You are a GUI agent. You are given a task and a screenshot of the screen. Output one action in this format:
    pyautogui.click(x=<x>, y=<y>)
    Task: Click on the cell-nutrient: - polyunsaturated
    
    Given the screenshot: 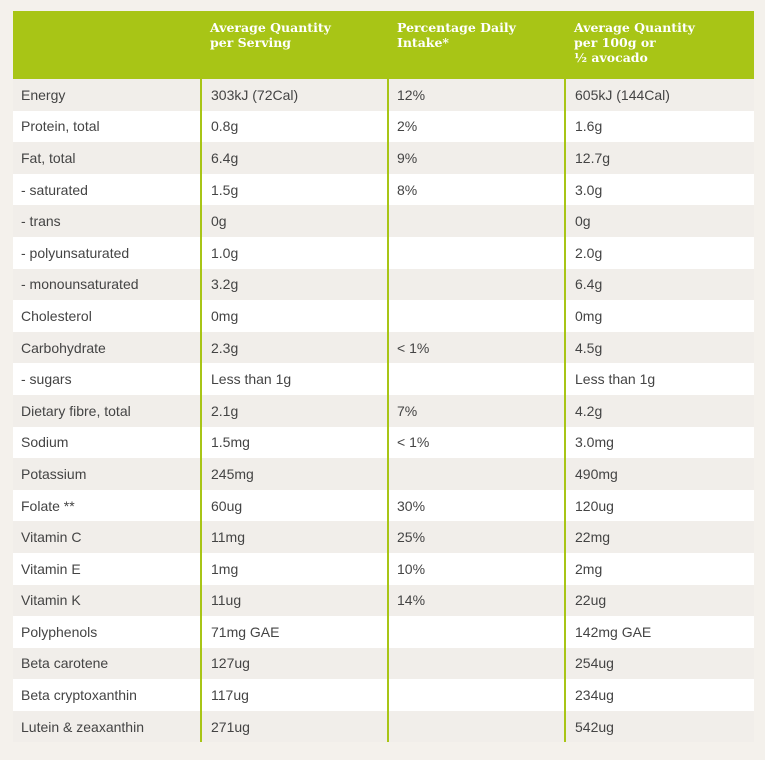 What is the action you would take?
    pyautogui.click(x=75, y=252)
    